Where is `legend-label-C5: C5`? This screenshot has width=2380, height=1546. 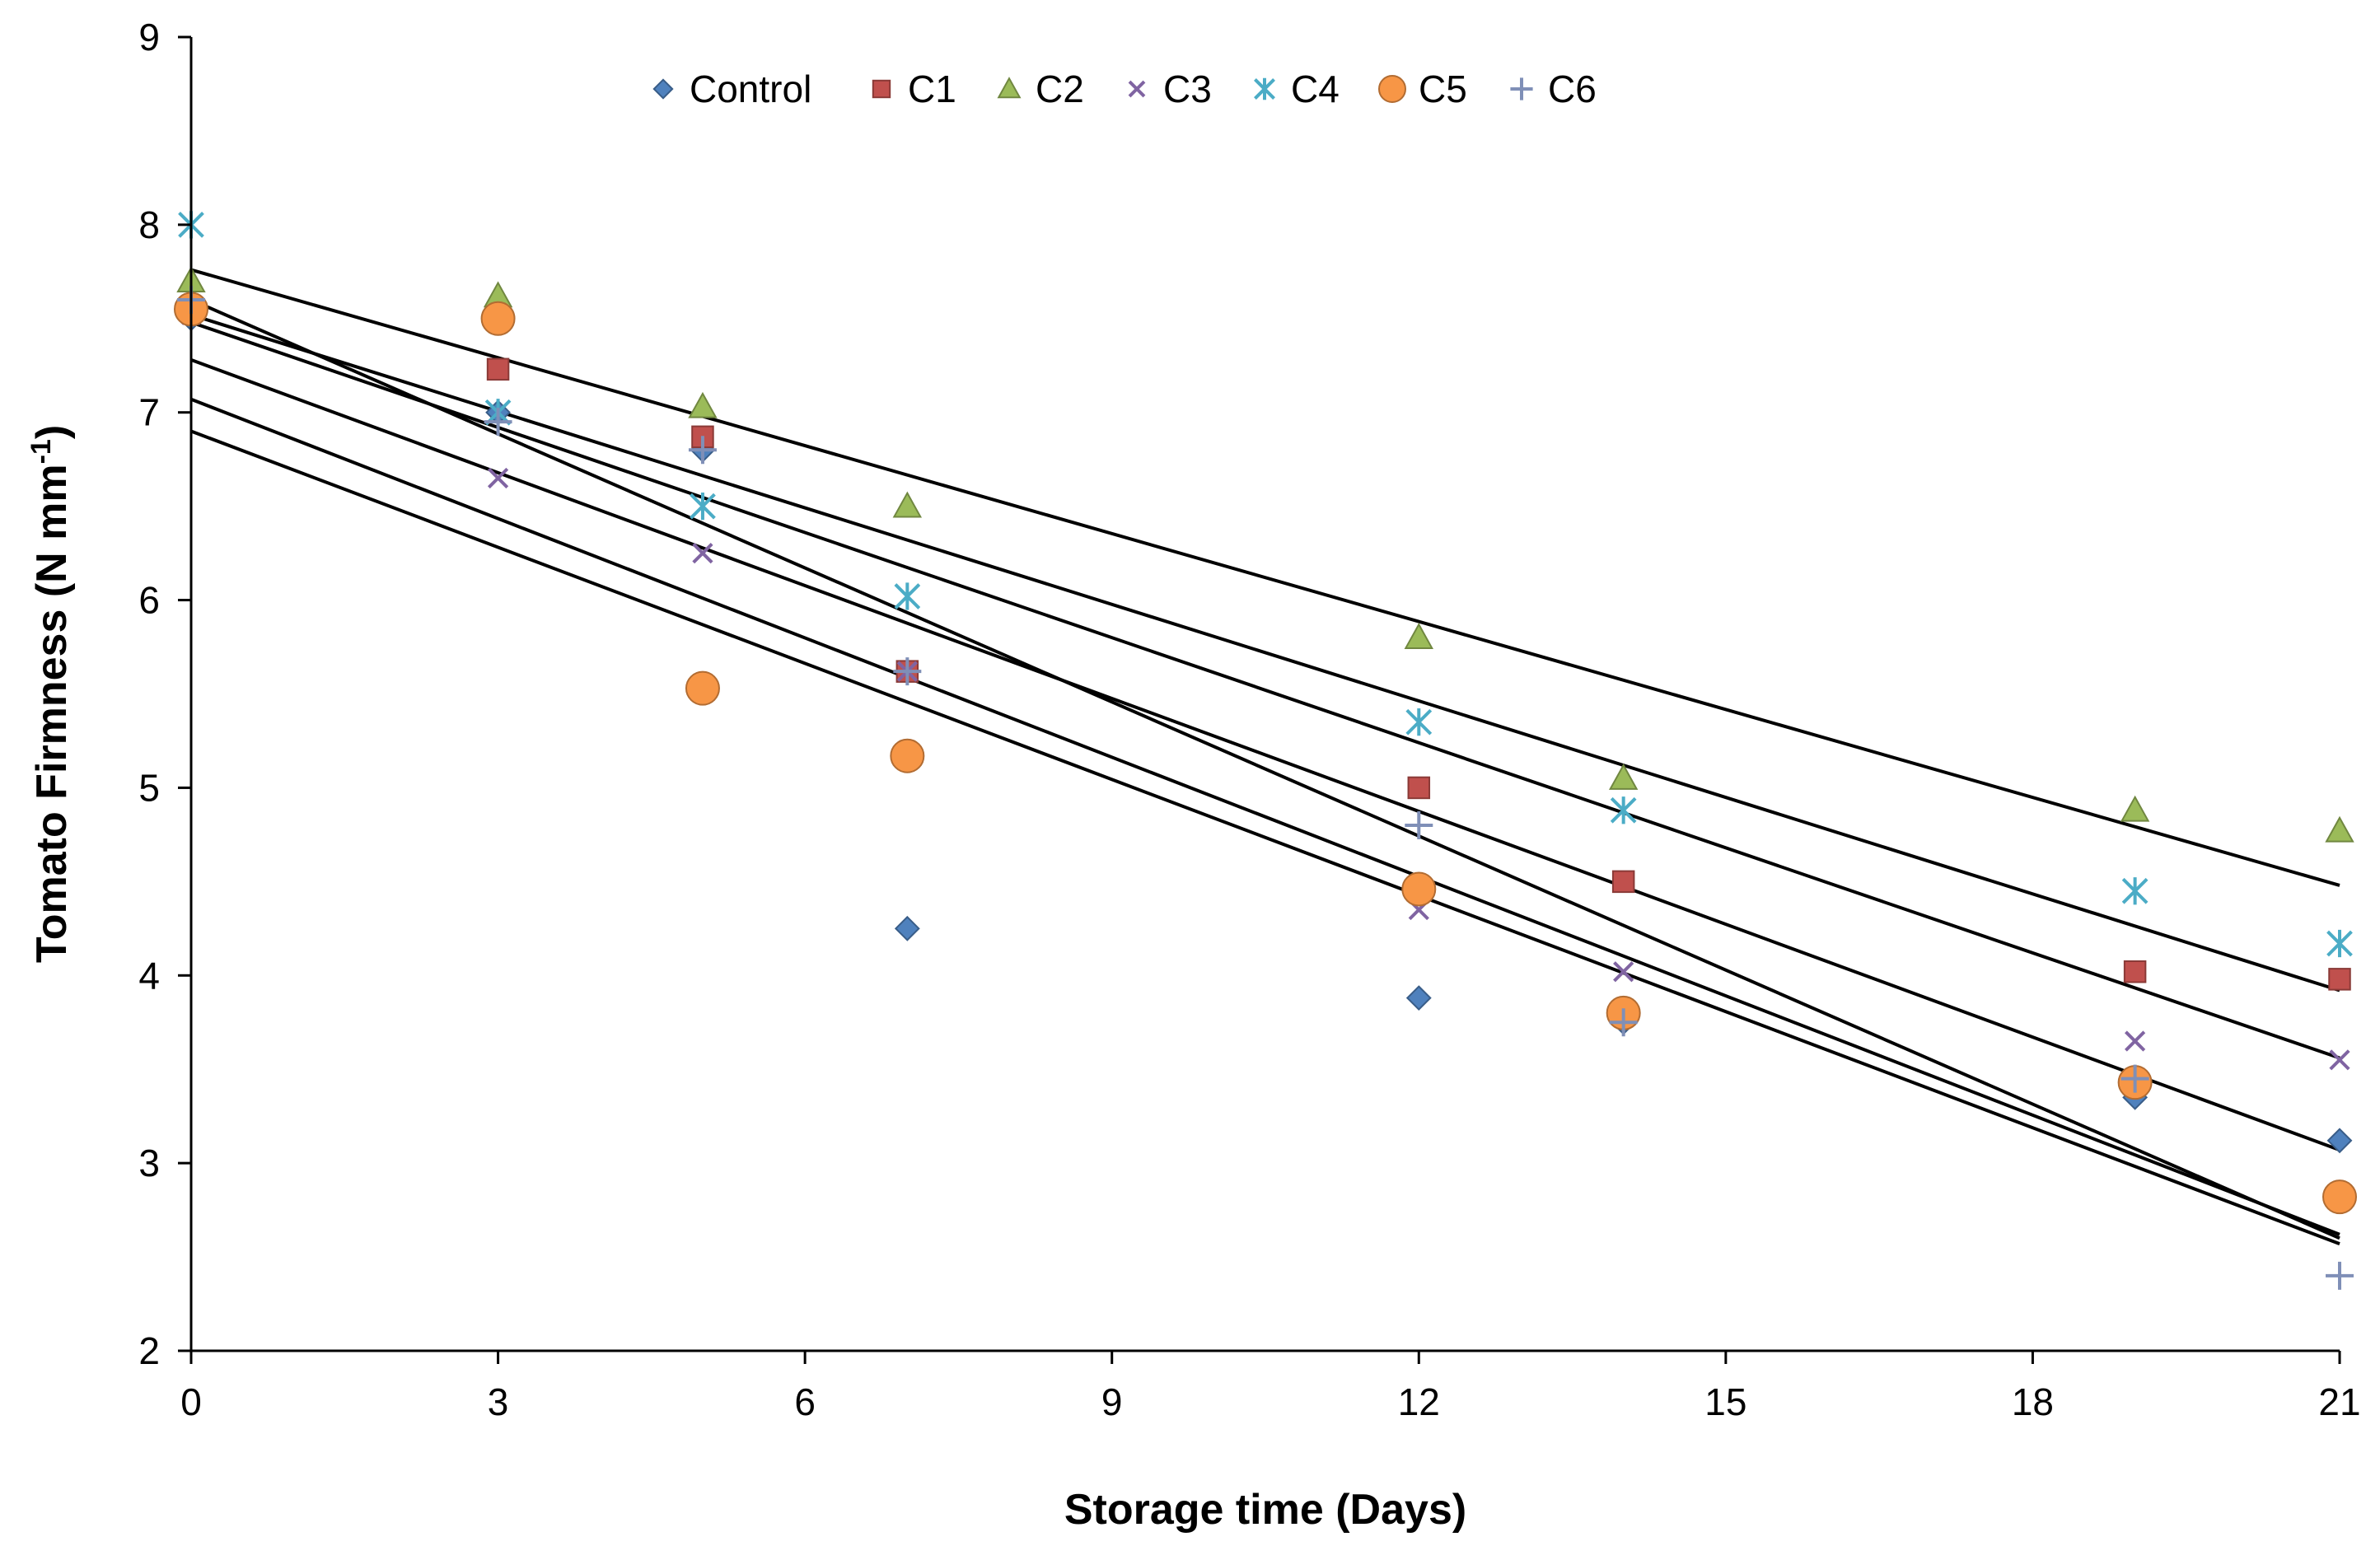 legend-label-C5: C5 is located at coordinates (1443, 89).